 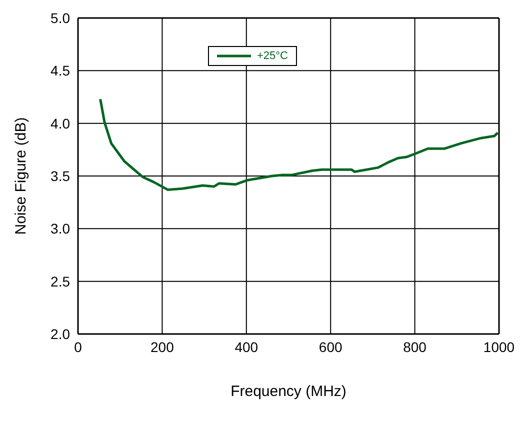 I want to click on x-tick-label: 0, so click(x=78, y=346).